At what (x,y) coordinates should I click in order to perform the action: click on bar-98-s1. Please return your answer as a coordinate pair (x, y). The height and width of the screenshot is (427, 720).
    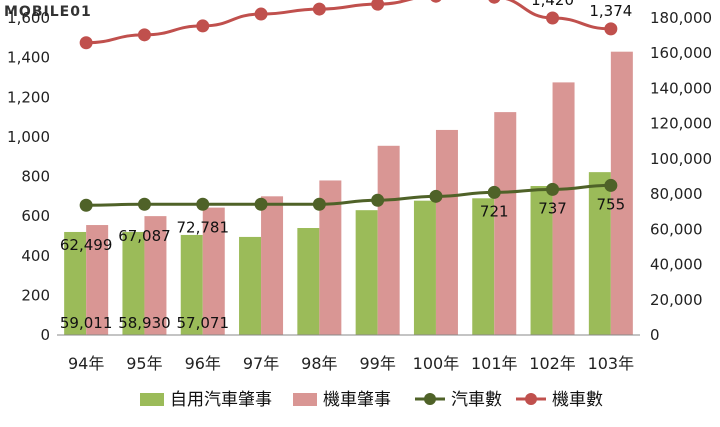
    Looking at the image, I should click on (330, 257).